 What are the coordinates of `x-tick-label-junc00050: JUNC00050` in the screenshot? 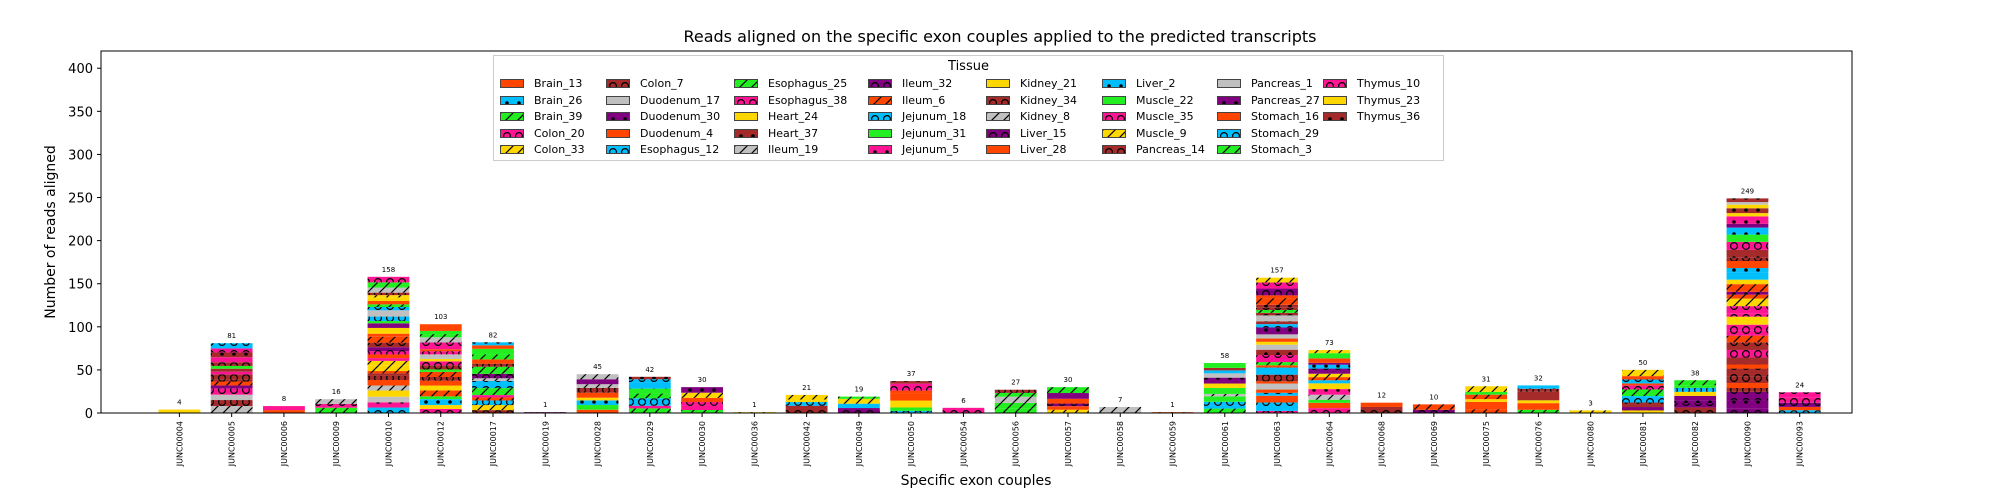 It's located at (911, 444).